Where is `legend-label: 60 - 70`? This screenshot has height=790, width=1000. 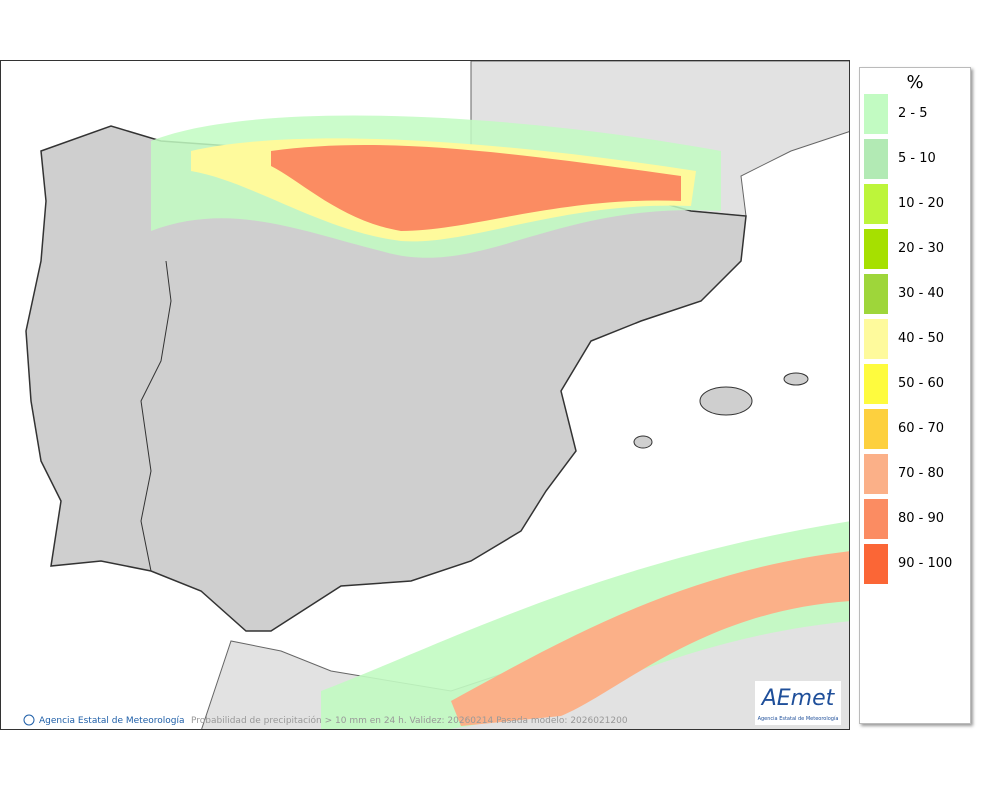
legend-label: 60 - 70 is located at coordinates (921, 428).